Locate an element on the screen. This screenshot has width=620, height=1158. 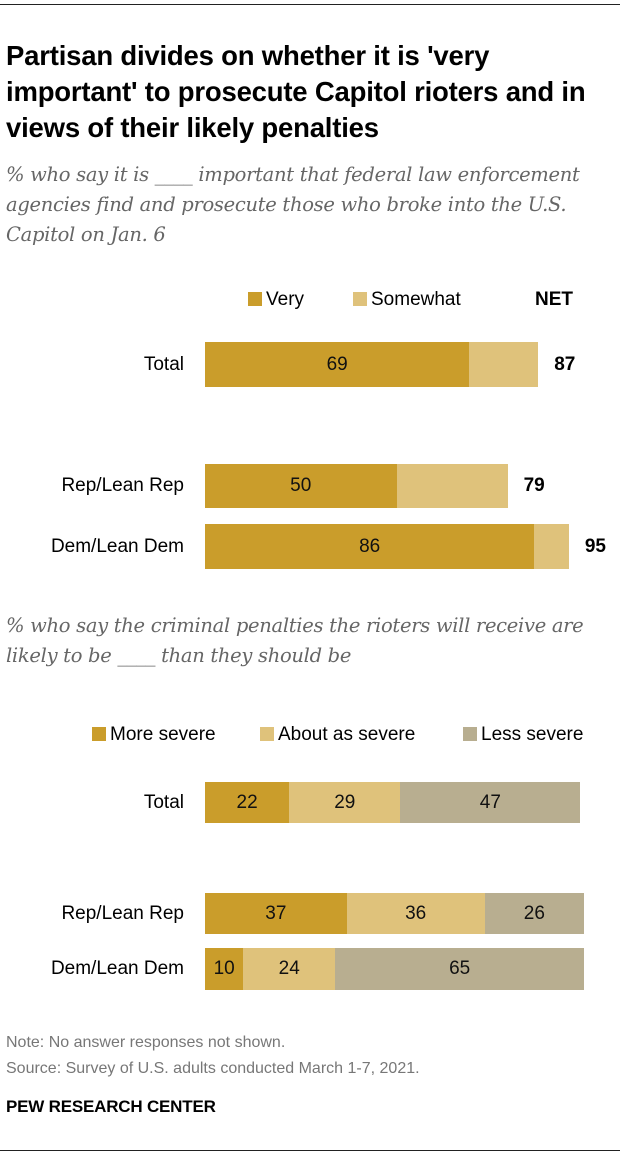
net-value-rep-lean-rep: 79 is located at coordinates (534, 485).